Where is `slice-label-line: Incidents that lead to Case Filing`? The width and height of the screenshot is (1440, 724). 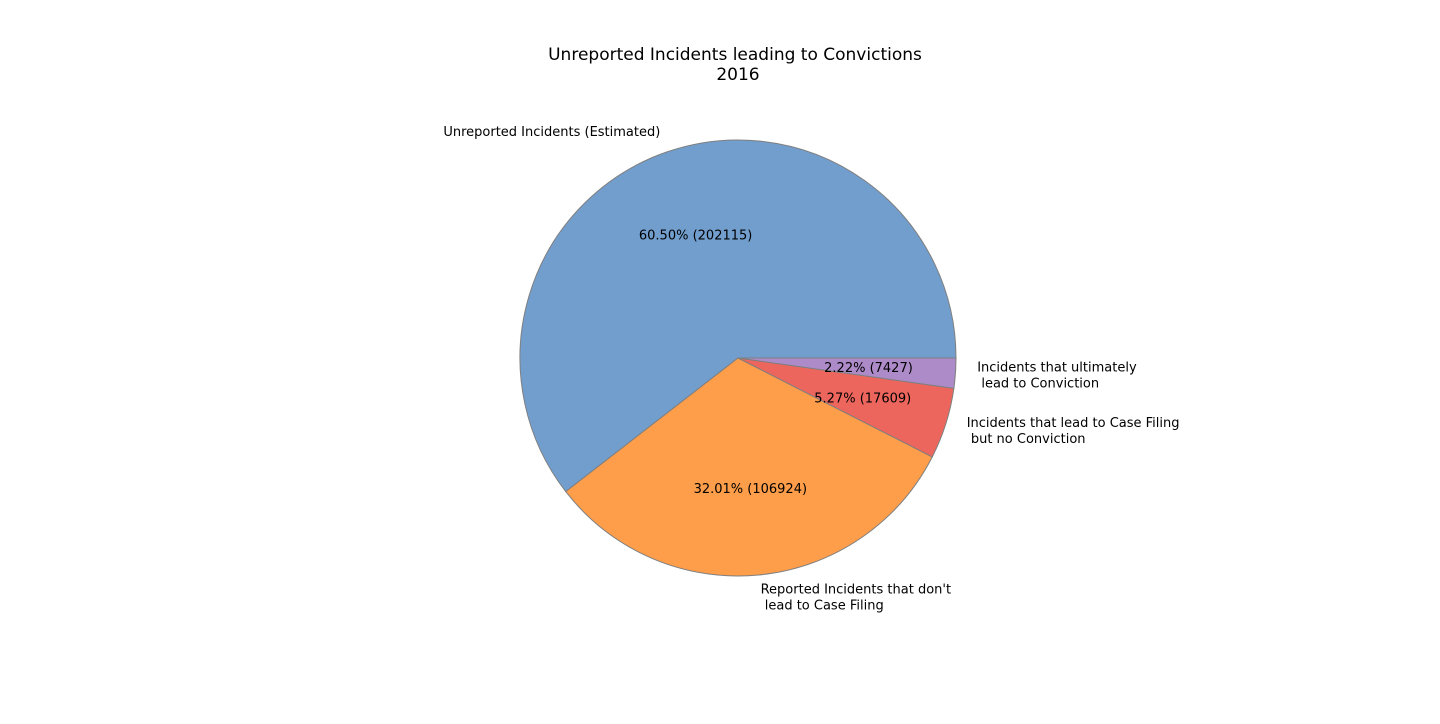 slice-label-line: Incidents that lead to Case Filing is located at coordinates (1073, 423).